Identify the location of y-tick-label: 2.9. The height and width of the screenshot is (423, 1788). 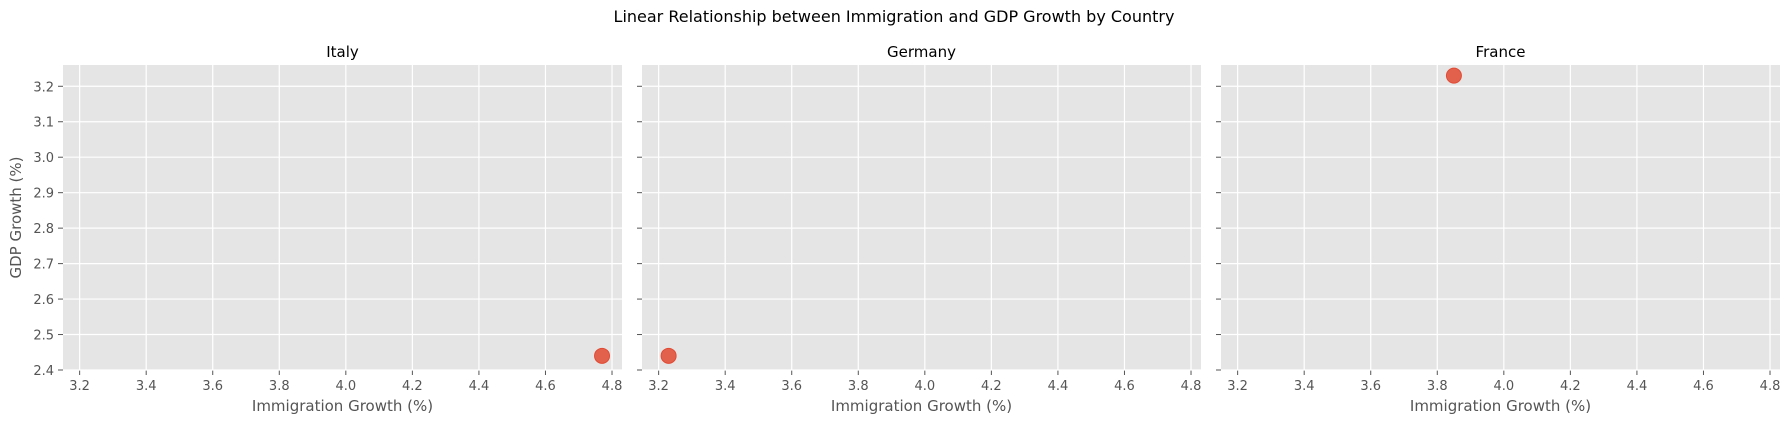
(43, 194).